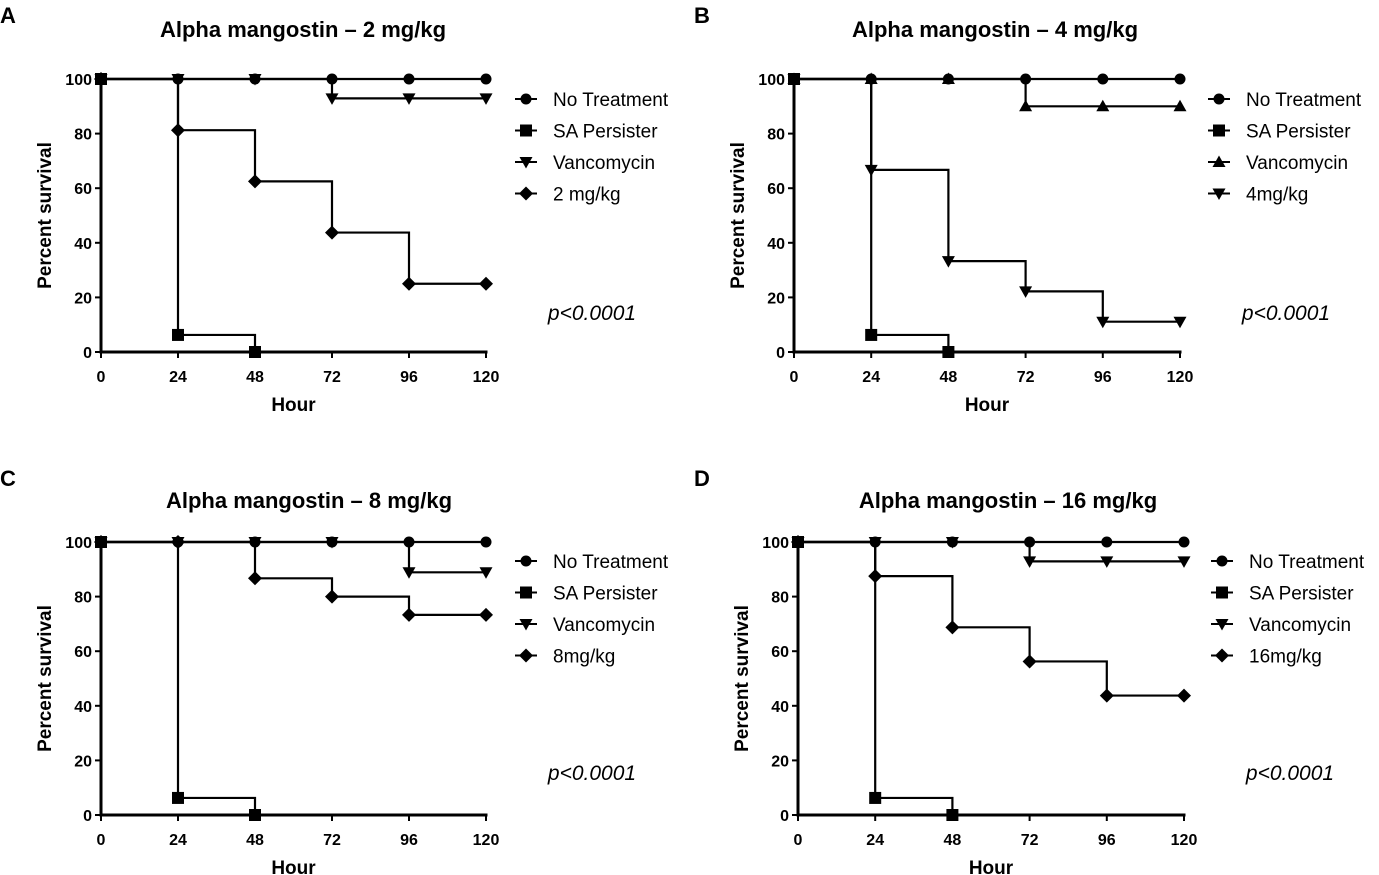 This screenshot has width=1379, height=875. What do you see at coordinates (702, 478) in the screenshot?
I see `panel-label: D` at bounding box center [702, 478].